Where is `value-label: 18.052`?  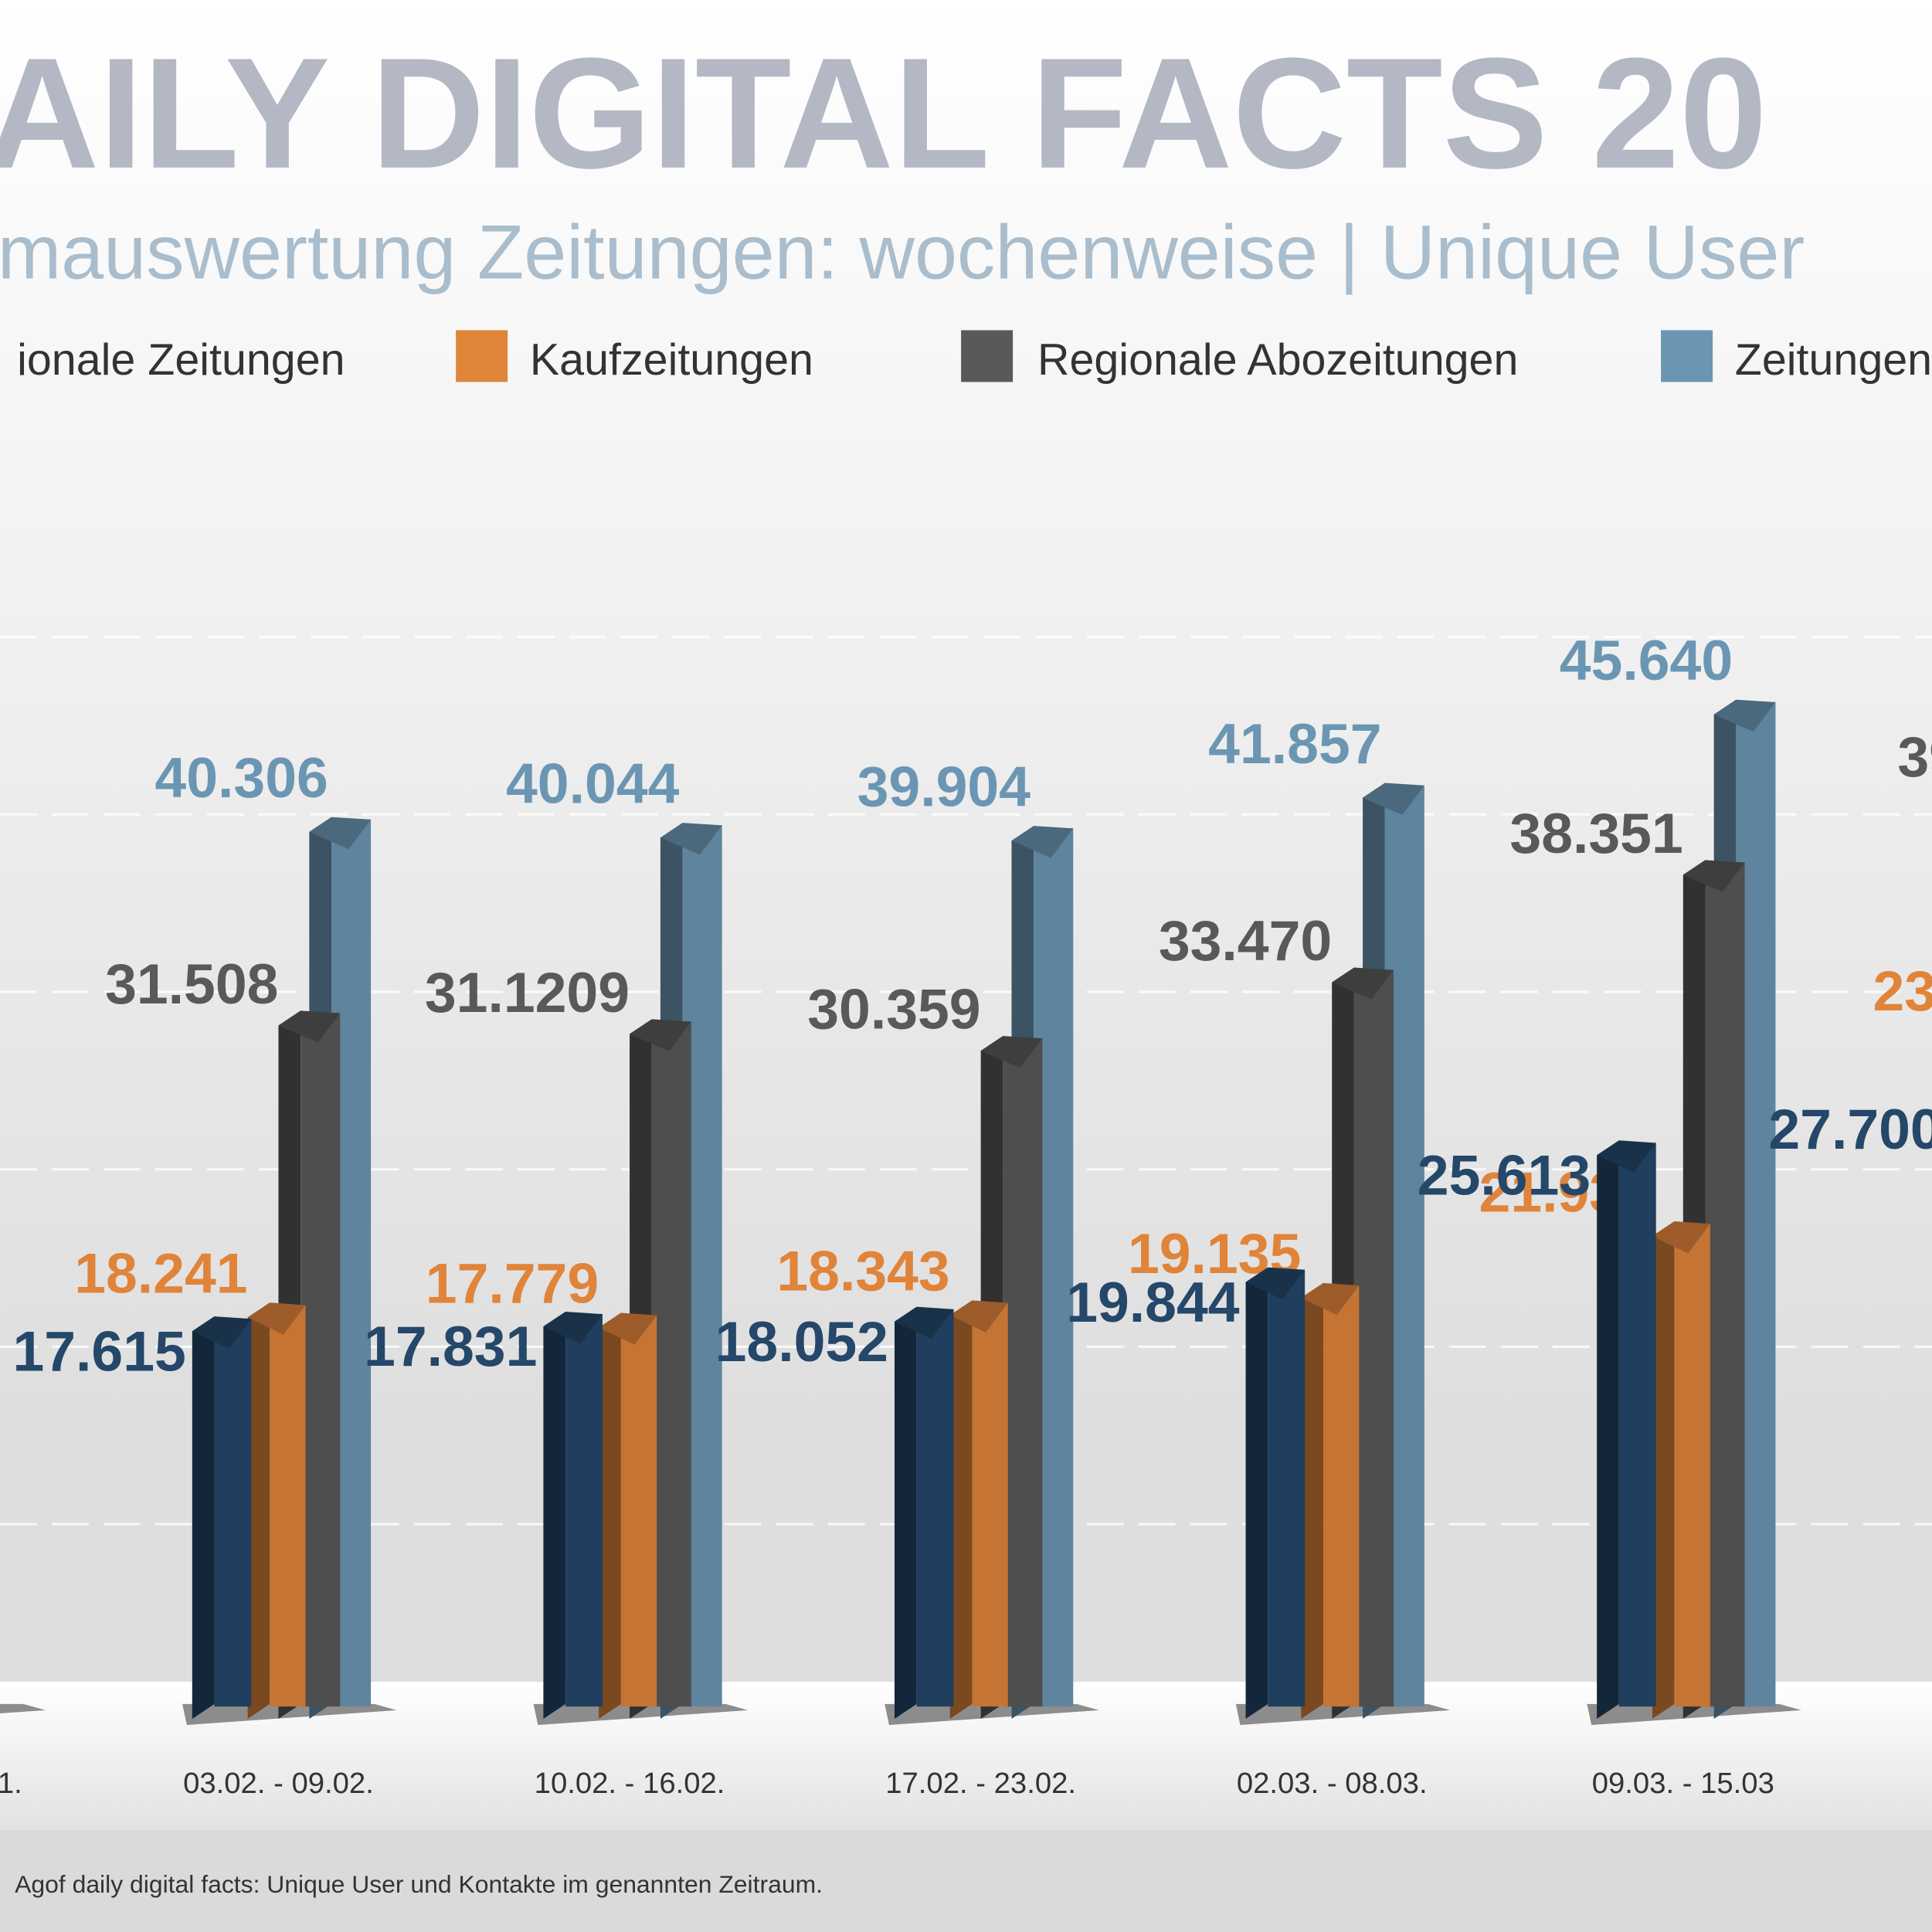
value-label: 18.052 is located at coordinates (802, 1342).